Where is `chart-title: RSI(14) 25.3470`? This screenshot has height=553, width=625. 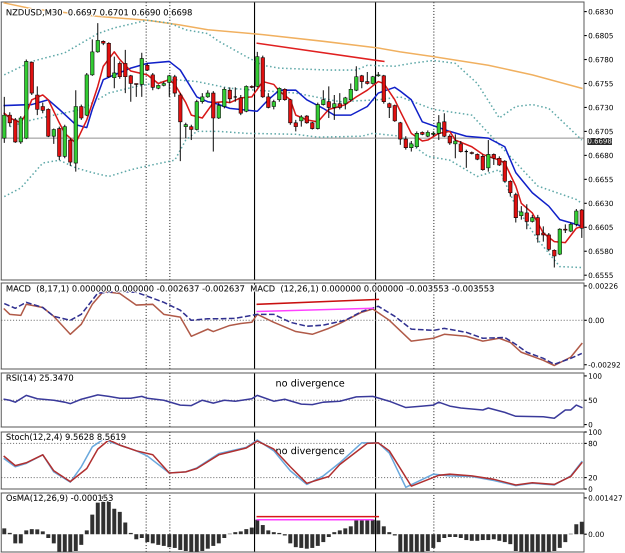
chart-title: RSI(14) 25.3470 is located at coordinates (40, 378).